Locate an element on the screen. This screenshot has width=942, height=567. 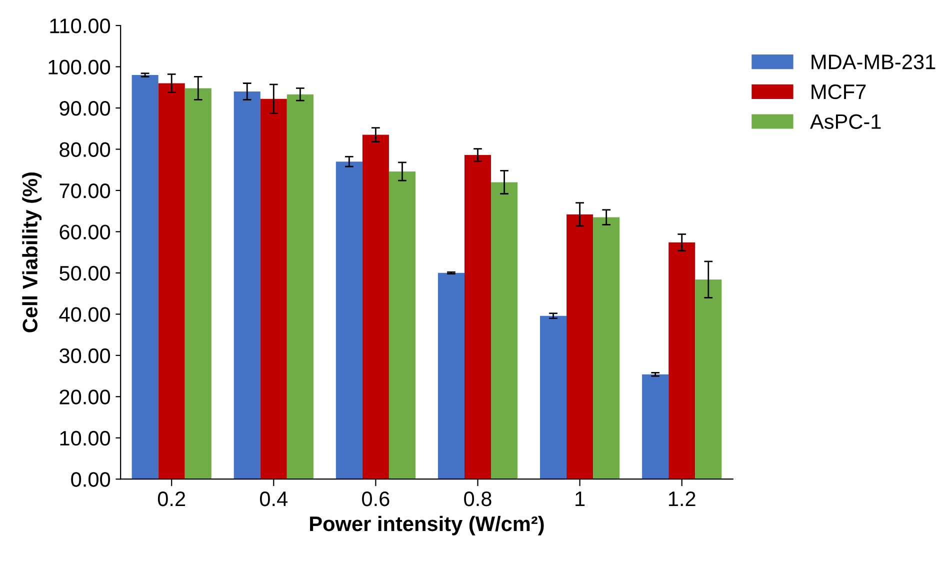
y-tick-label: 100.00 is located at coordinates (79, 67).